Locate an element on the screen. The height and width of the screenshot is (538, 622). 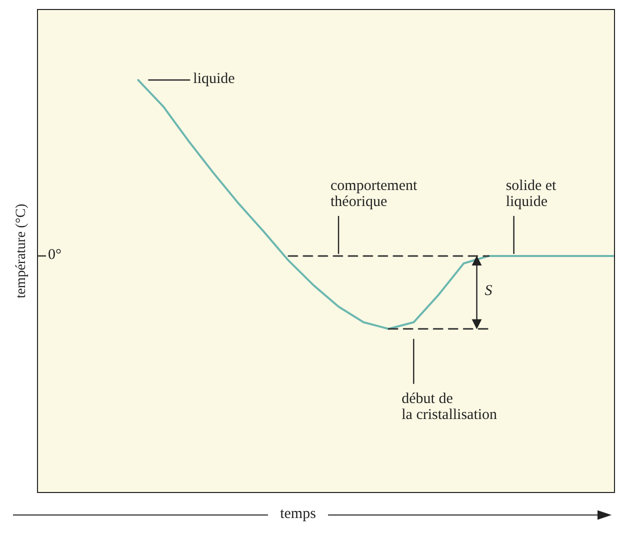
annotation: comportement théorique is located at coordinates (374, 194).